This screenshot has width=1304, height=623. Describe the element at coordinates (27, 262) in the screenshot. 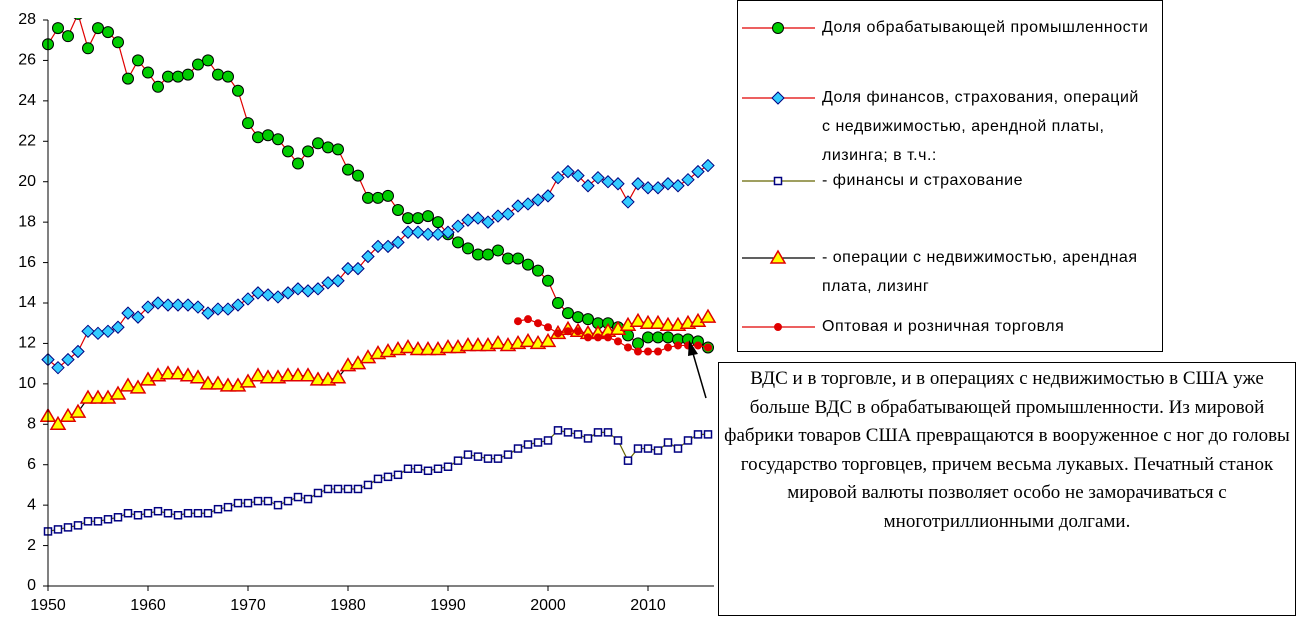

I see `y-tick-label: 16` at that location.